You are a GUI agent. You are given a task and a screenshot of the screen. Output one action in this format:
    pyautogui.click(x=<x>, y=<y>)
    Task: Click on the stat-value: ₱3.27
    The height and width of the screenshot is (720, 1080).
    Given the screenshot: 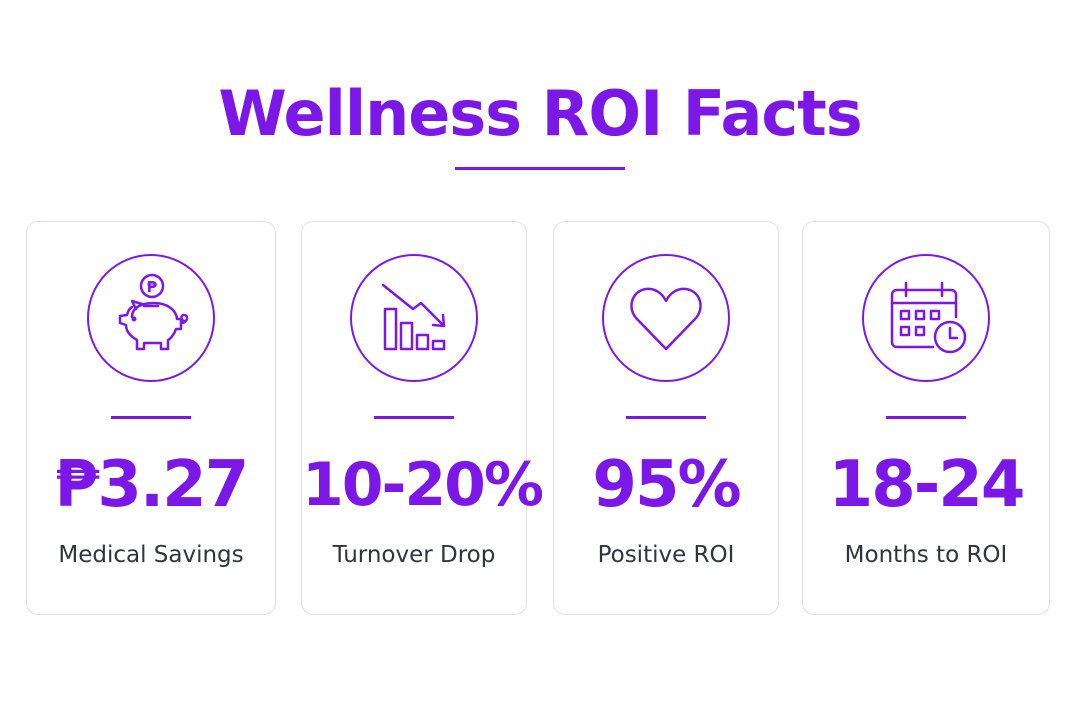 What is the action you would take?
    pyautogui.click(x=151, y=485)
    